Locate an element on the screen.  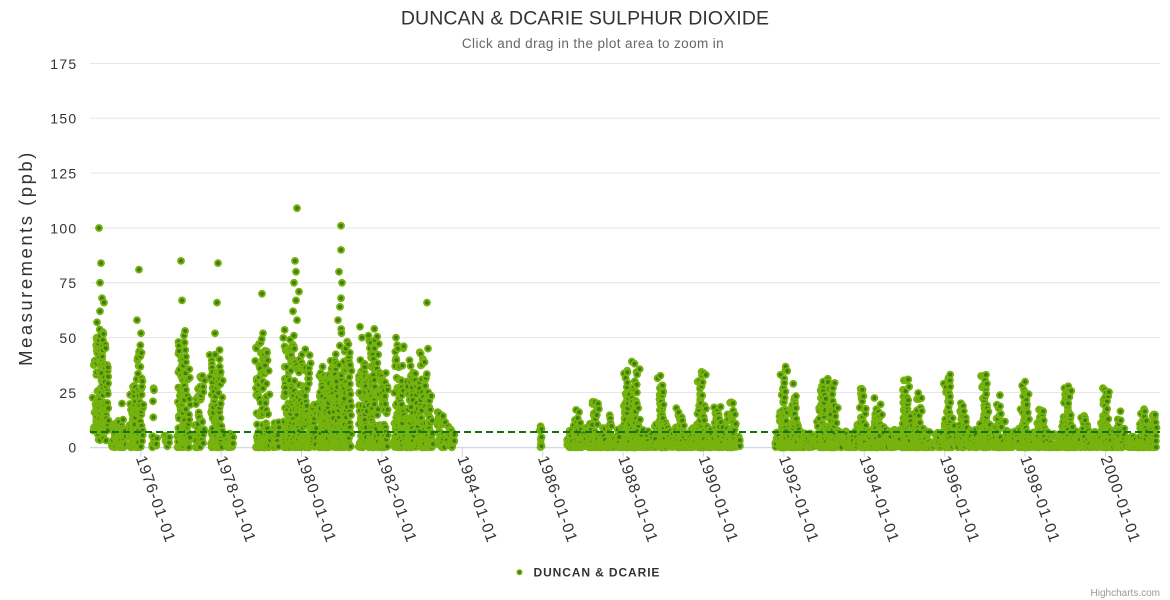
svg-text: 25 is located at coordinates (68, 393).